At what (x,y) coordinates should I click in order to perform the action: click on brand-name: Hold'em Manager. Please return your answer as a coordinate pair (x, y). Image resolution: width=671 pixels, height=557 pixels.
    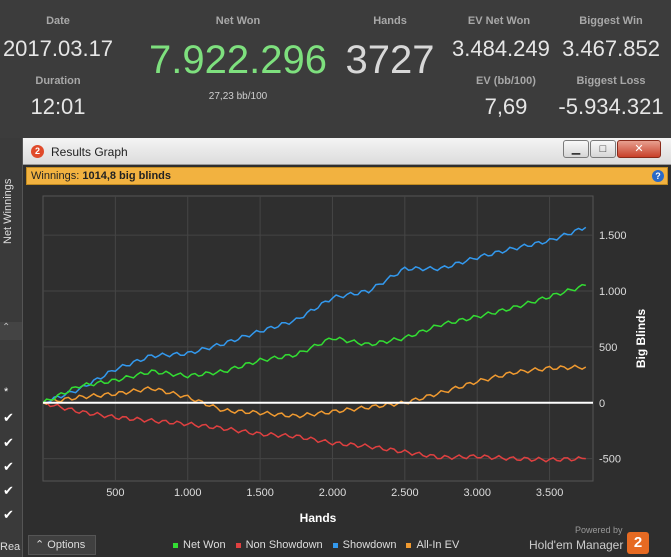
    Looking at the image, I should click on (576, 545).